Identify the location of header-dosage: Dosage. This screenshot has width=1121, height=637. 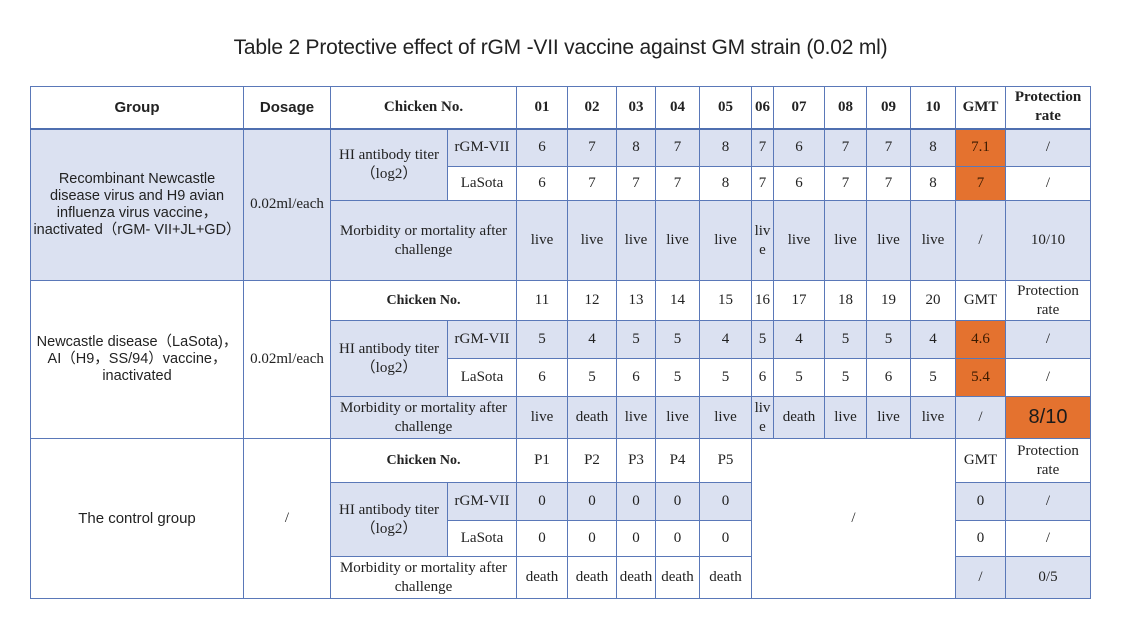
(287, 107).